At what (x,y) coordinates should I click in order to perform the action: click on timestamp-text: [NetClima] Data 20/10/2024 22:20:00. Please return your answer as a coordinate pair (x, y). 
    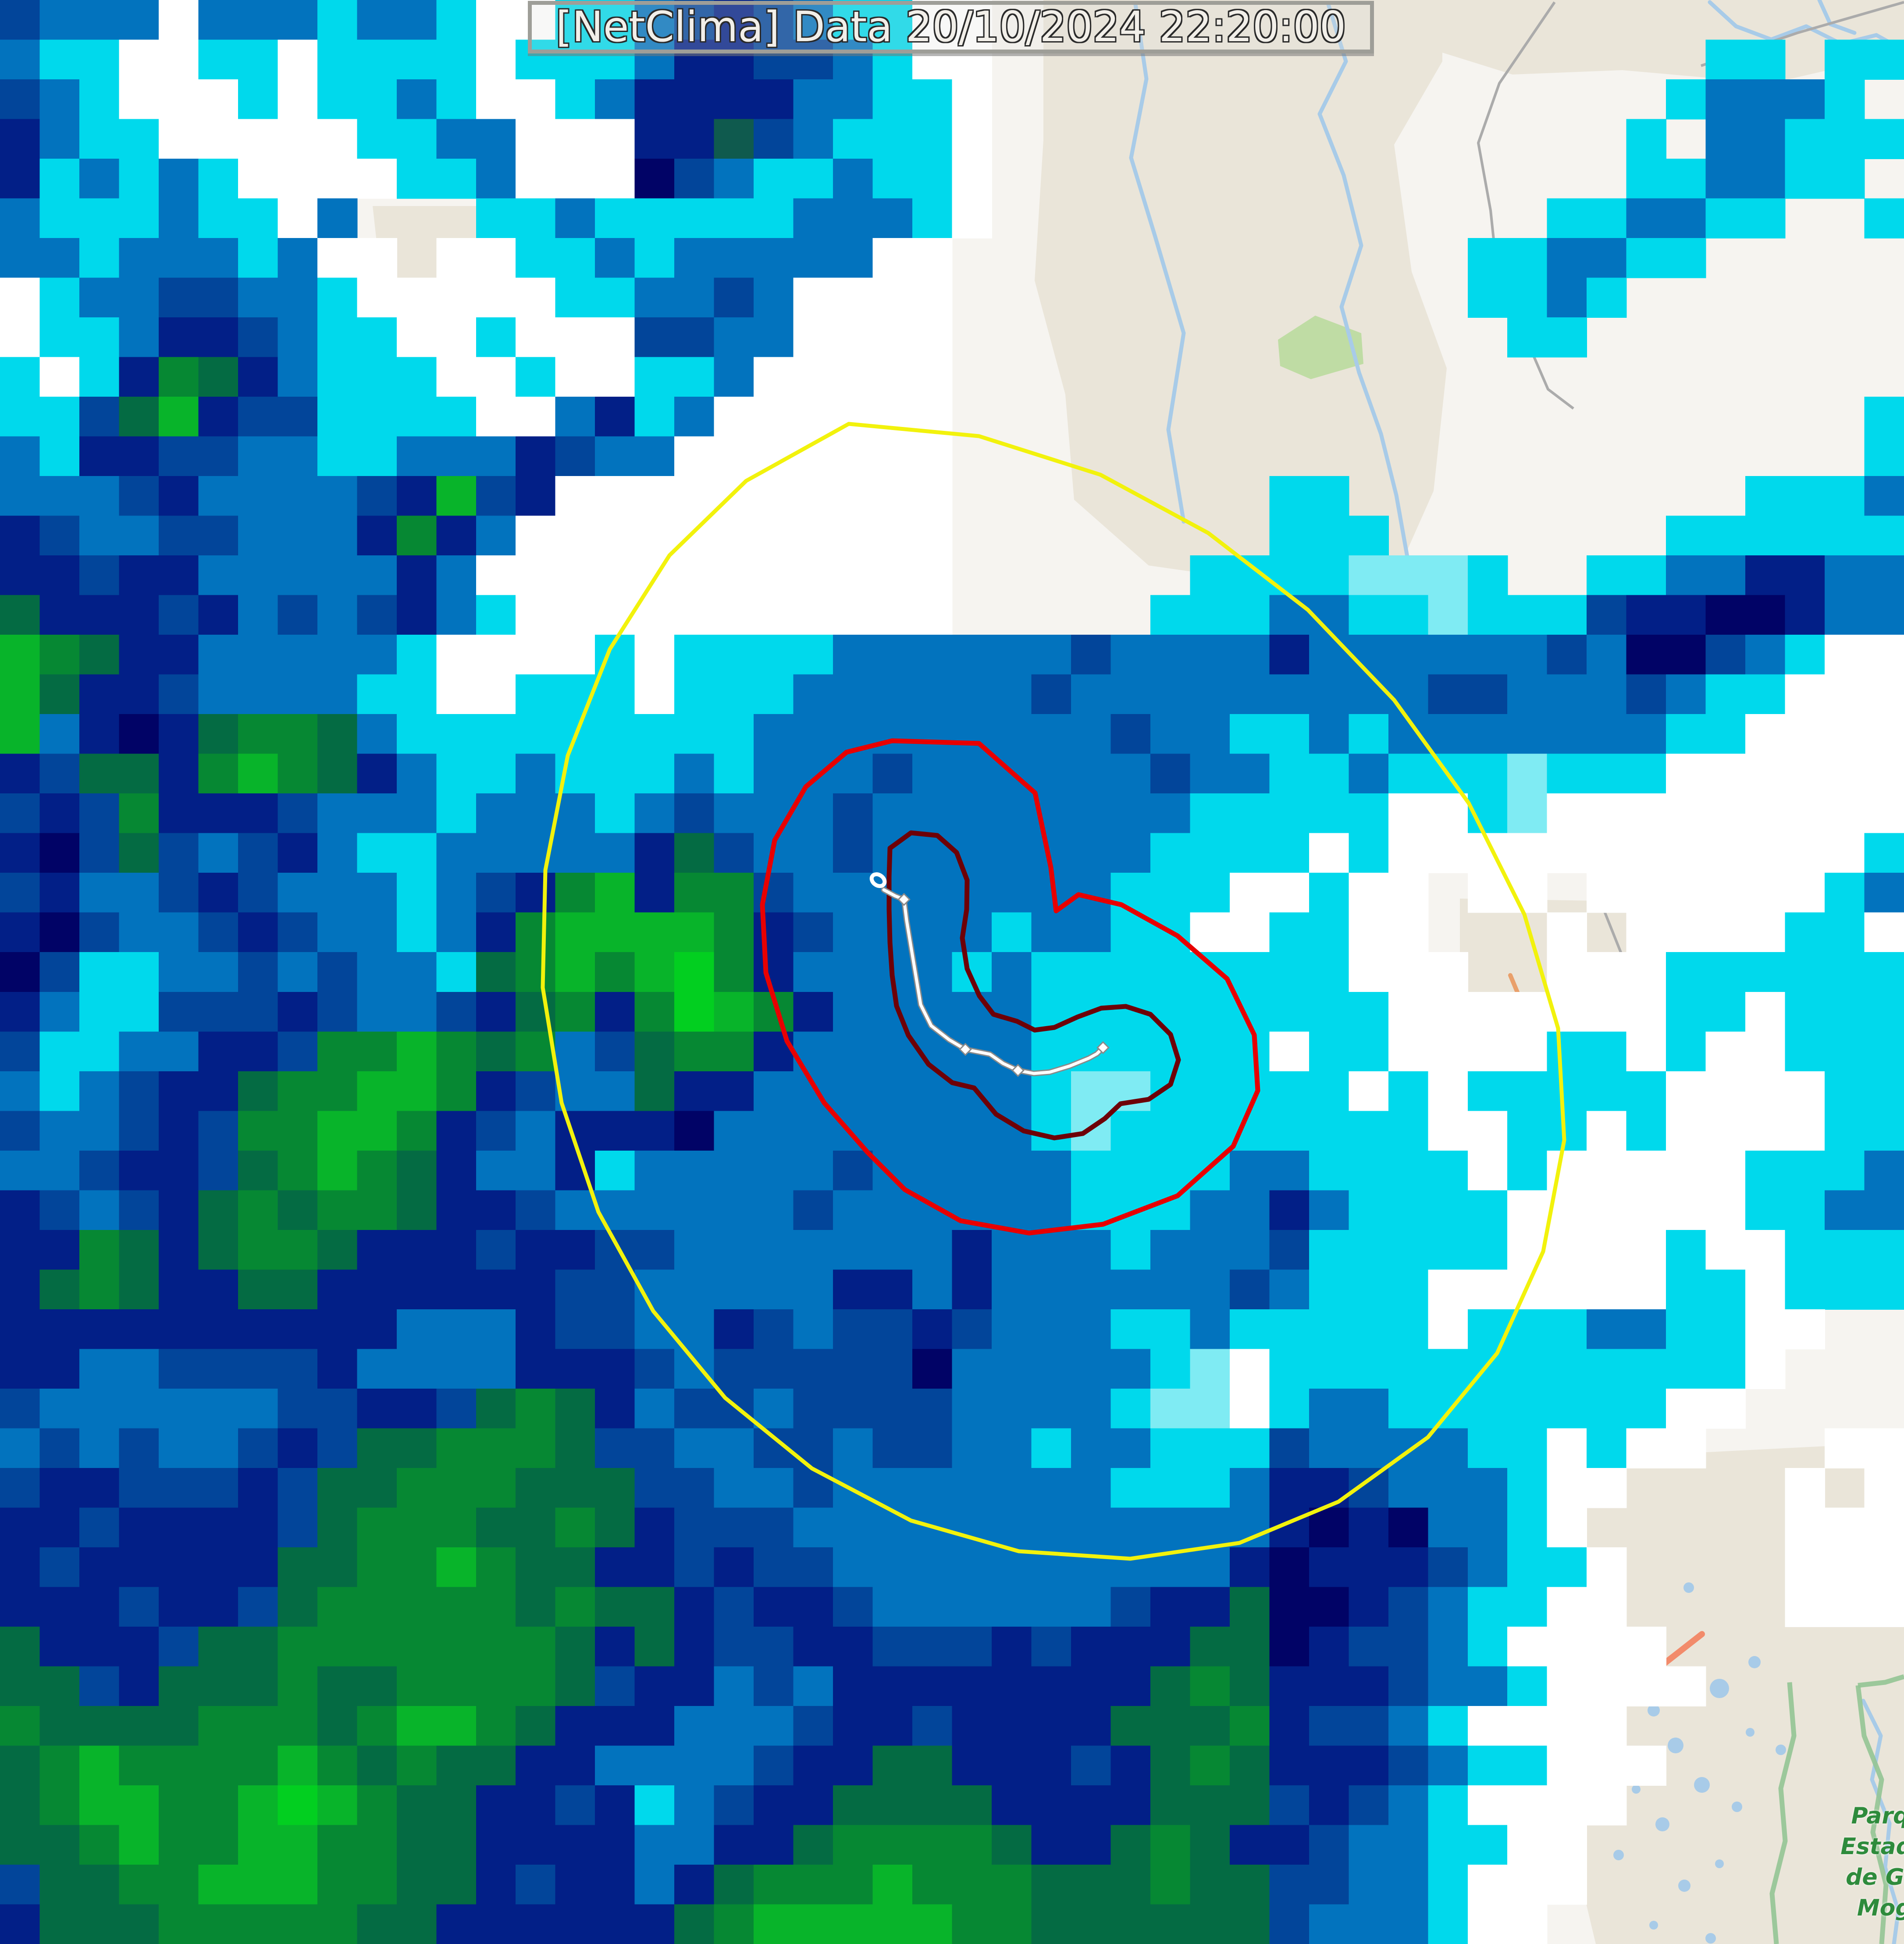
    Looking at the image, I should click on (950, 27).